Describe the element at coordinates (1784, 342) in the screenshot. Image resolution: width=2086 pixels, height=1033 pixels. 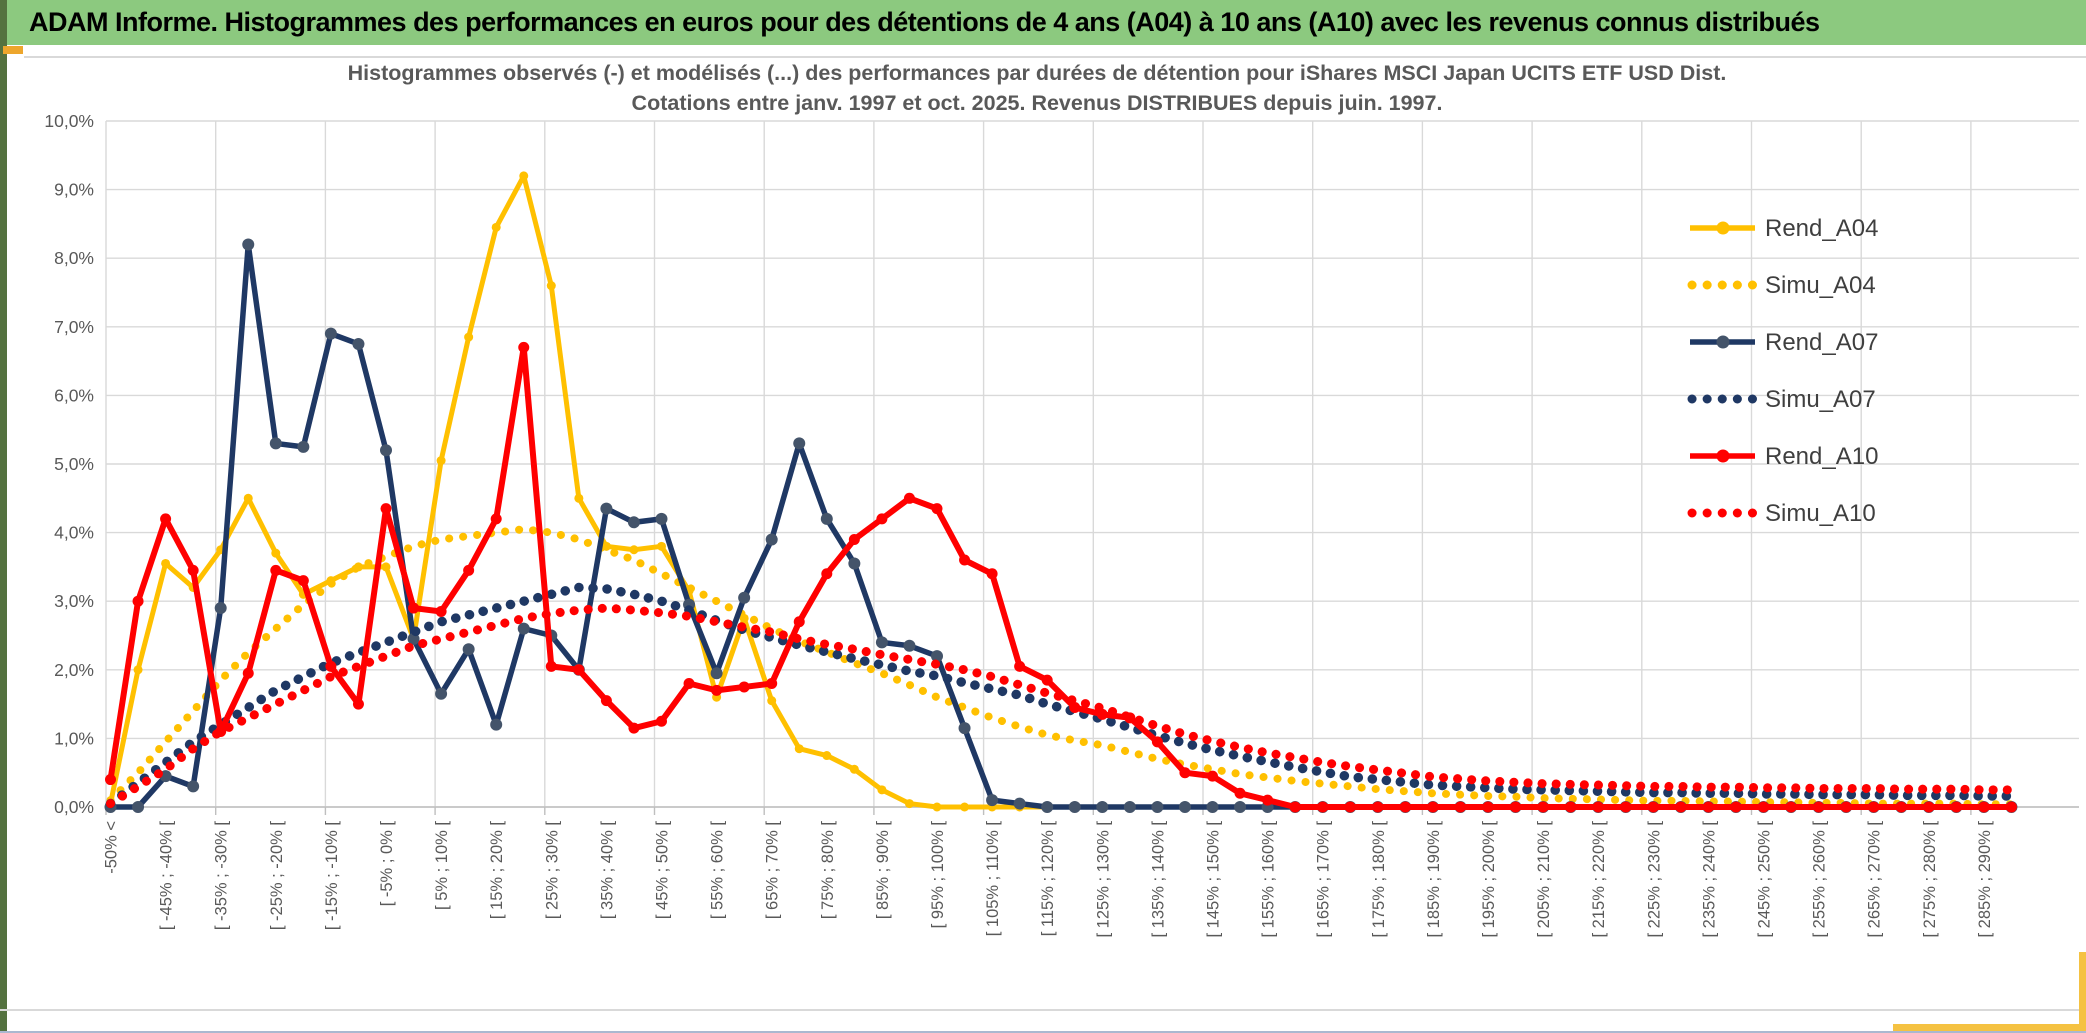
I see `legend-item-Rend_A07: Rend_A07` at that location.